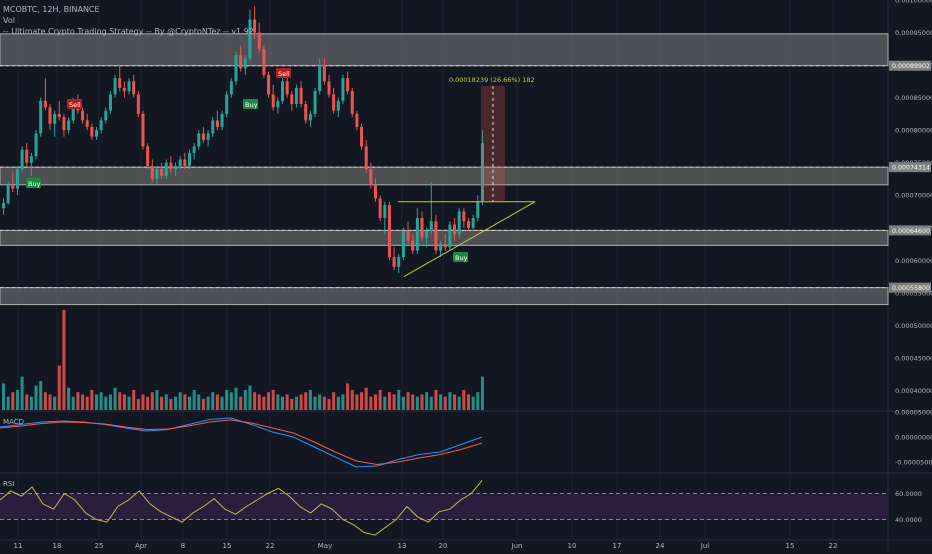  Describe the element at coordinates (913, 413) in the screenshot. I see `macd-tick-label: 0.00005000` at that location.